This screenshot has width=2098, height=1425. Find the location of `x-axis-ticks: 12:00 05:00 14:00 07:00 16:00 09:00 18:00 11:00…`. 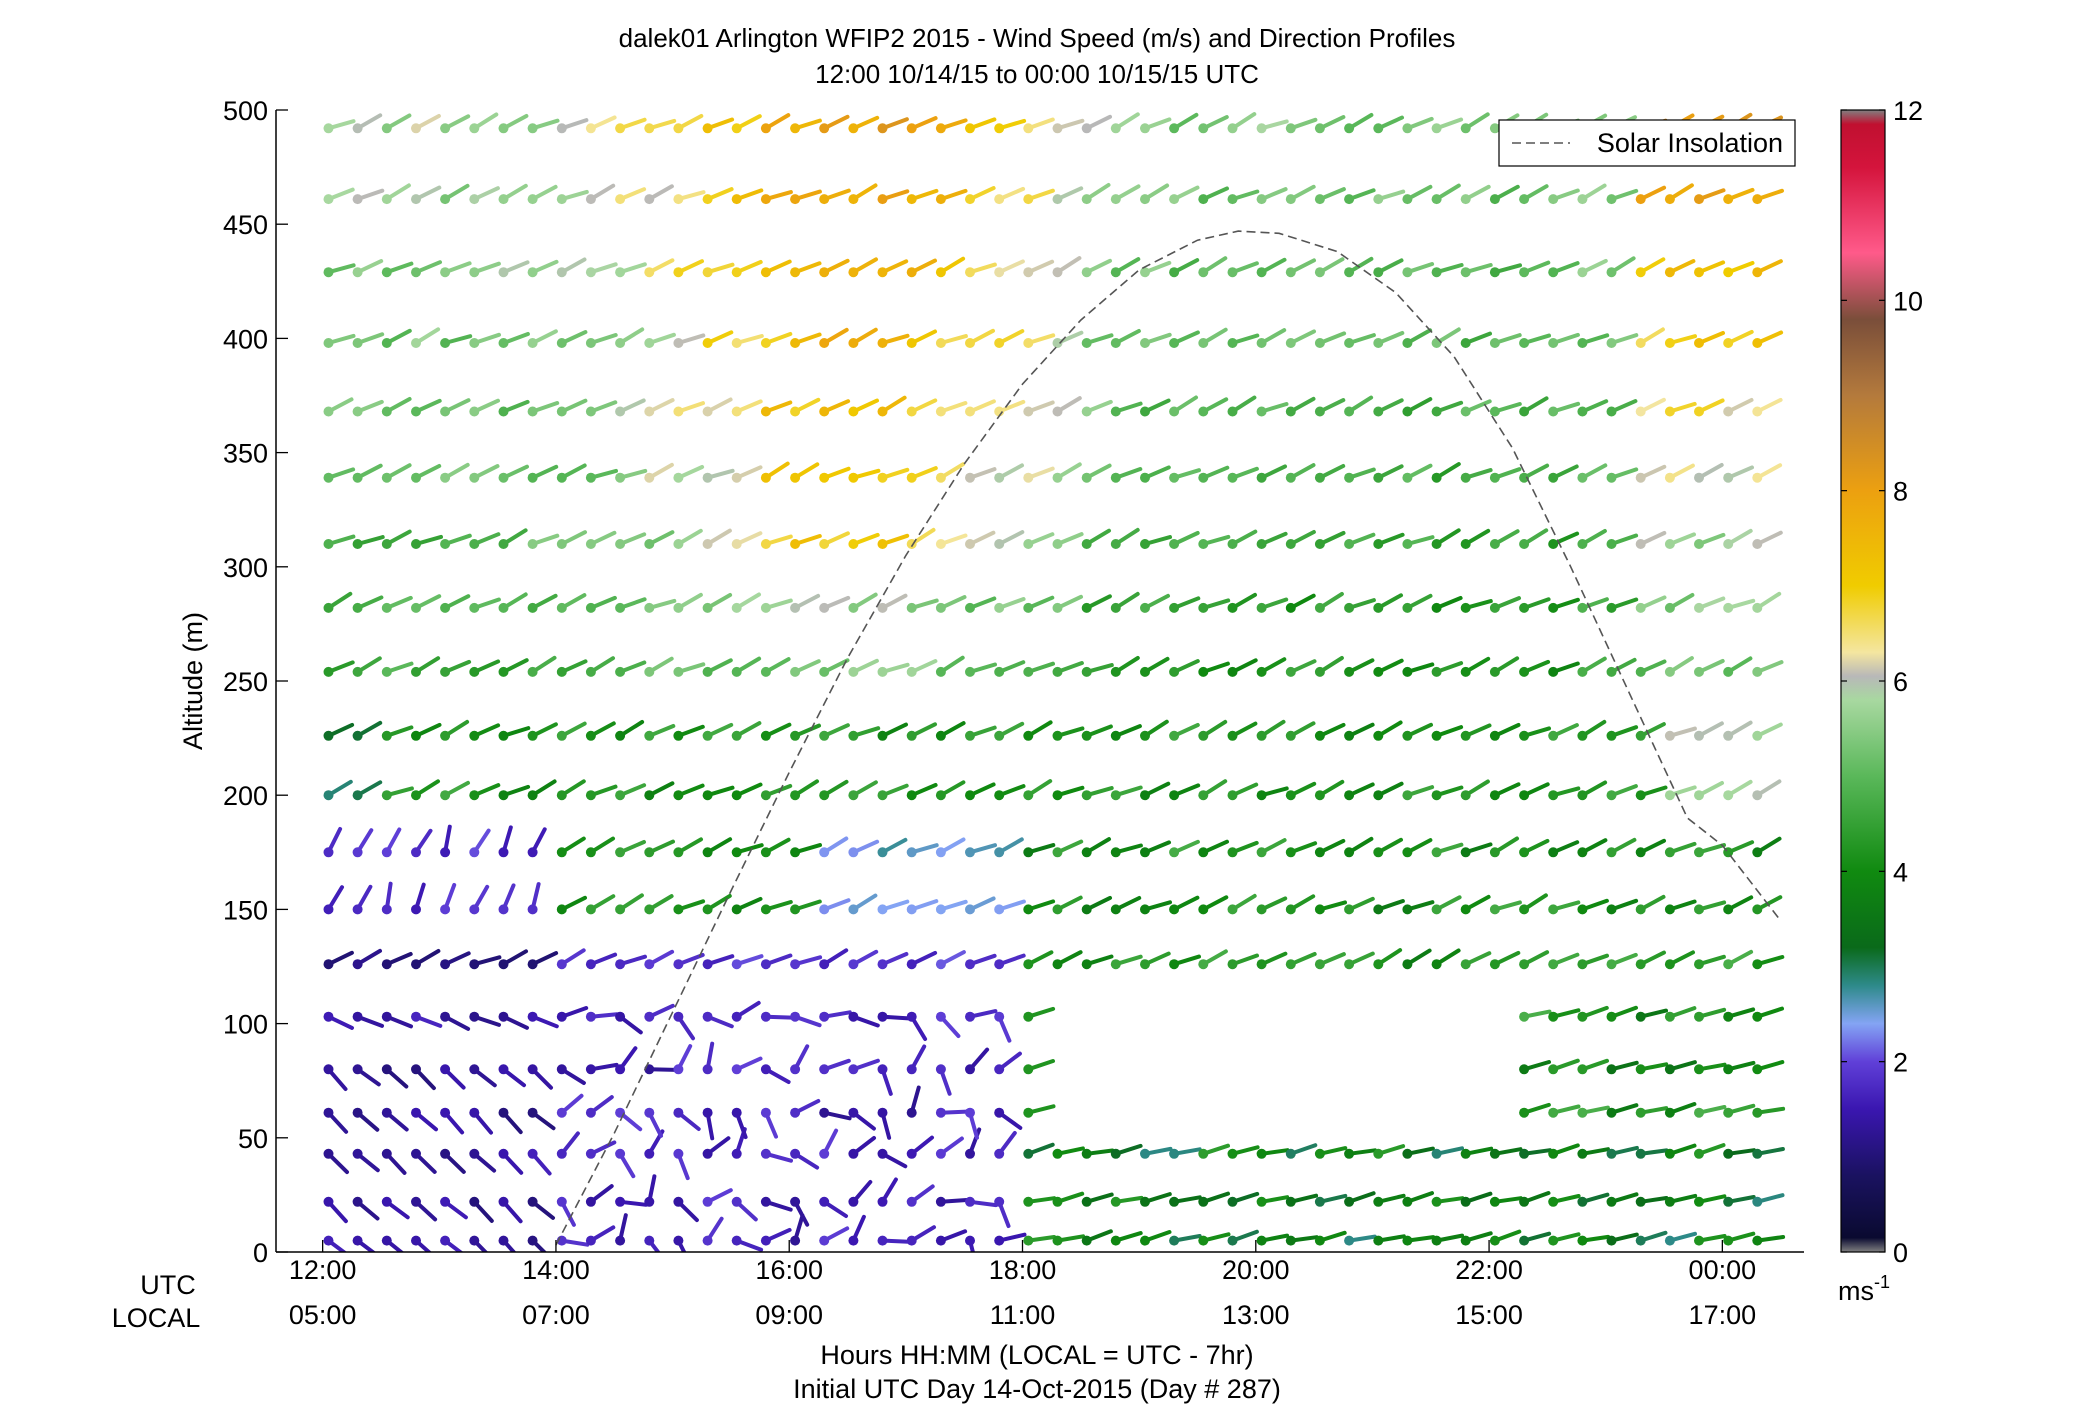

x-axis-ticks: 12:00 05:00 14:00 07:00 16:00 09:00 18:00 11:00… is located at coordinates (1022, 1285).